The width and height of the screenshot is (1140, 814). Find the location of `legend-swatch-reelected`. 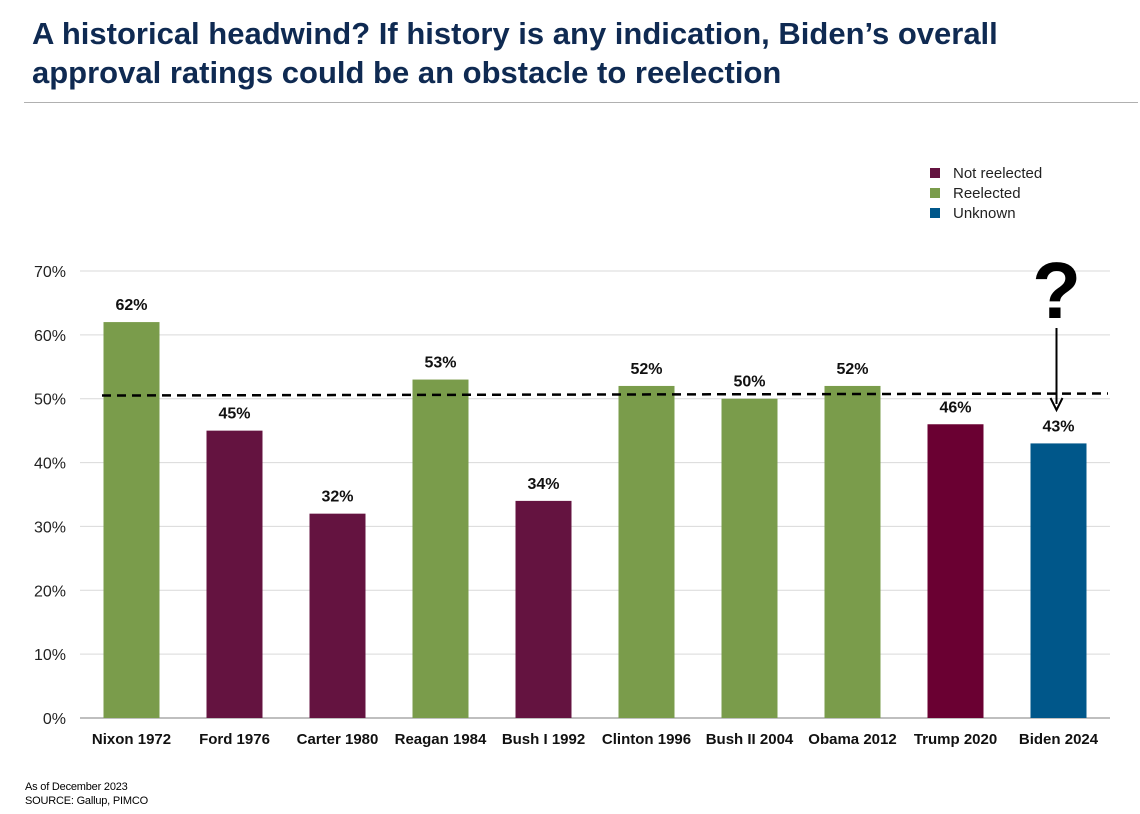

legend-swatch-reelected is located at coordinates (935, 193).